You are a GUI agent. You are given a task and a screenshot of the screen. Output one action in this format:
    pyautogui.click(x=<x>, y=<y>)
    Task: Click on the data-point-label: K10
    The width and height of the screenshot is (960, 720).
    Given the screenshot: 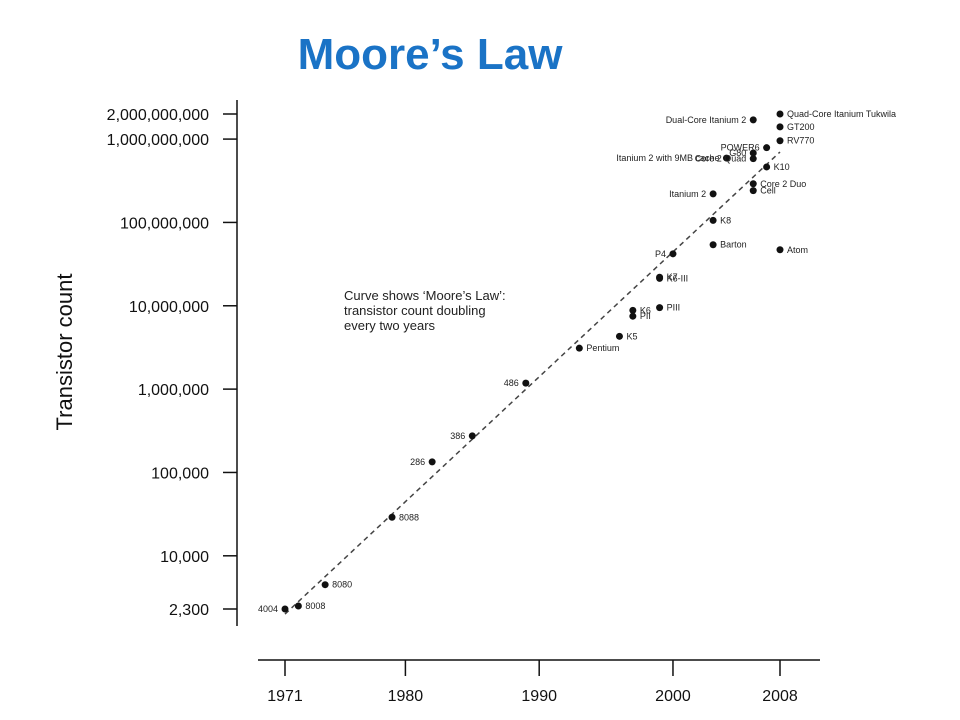 What is the action you would take?
    pyautogui.click(x=782, y=167)
    